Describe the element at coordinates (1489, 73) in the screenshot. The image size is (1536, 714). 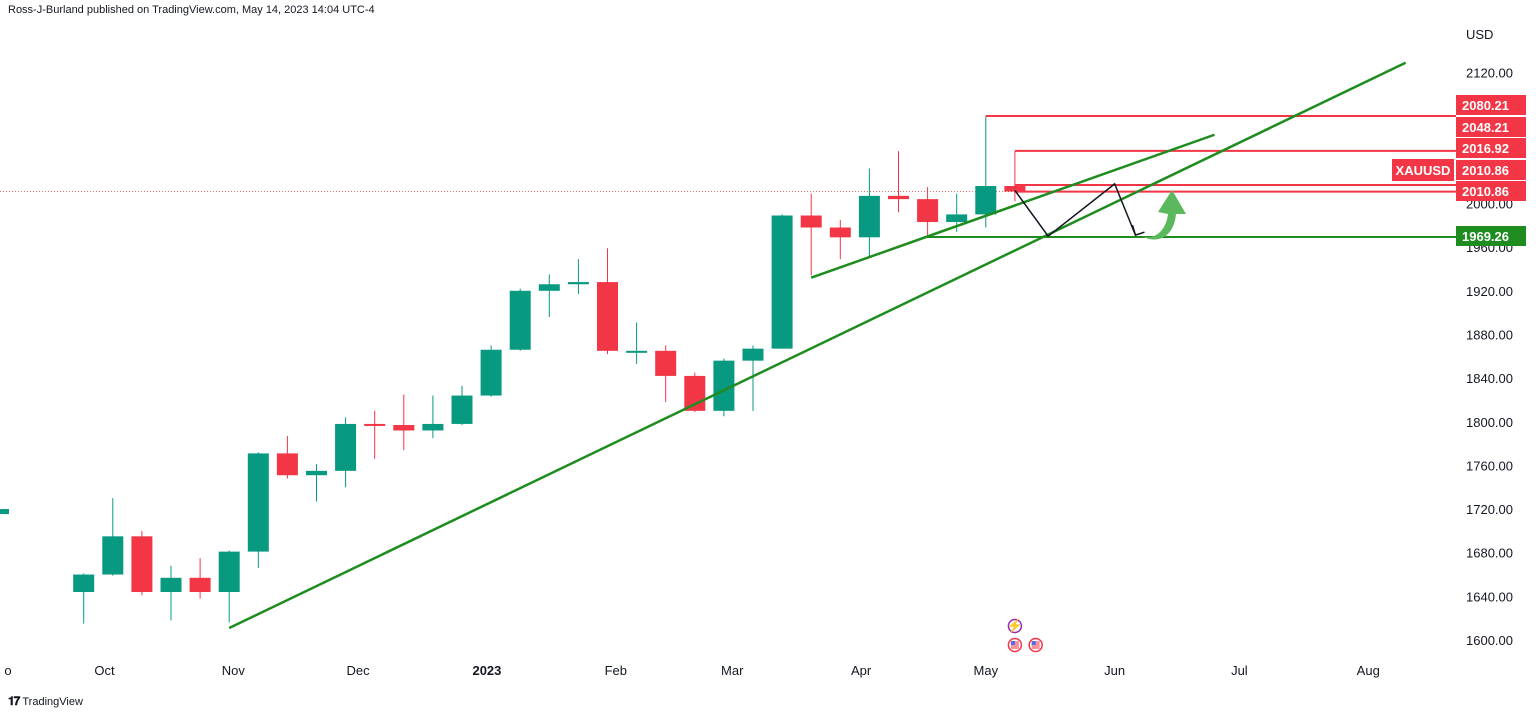
I see `y-tick-label: 2120.00` at that location.